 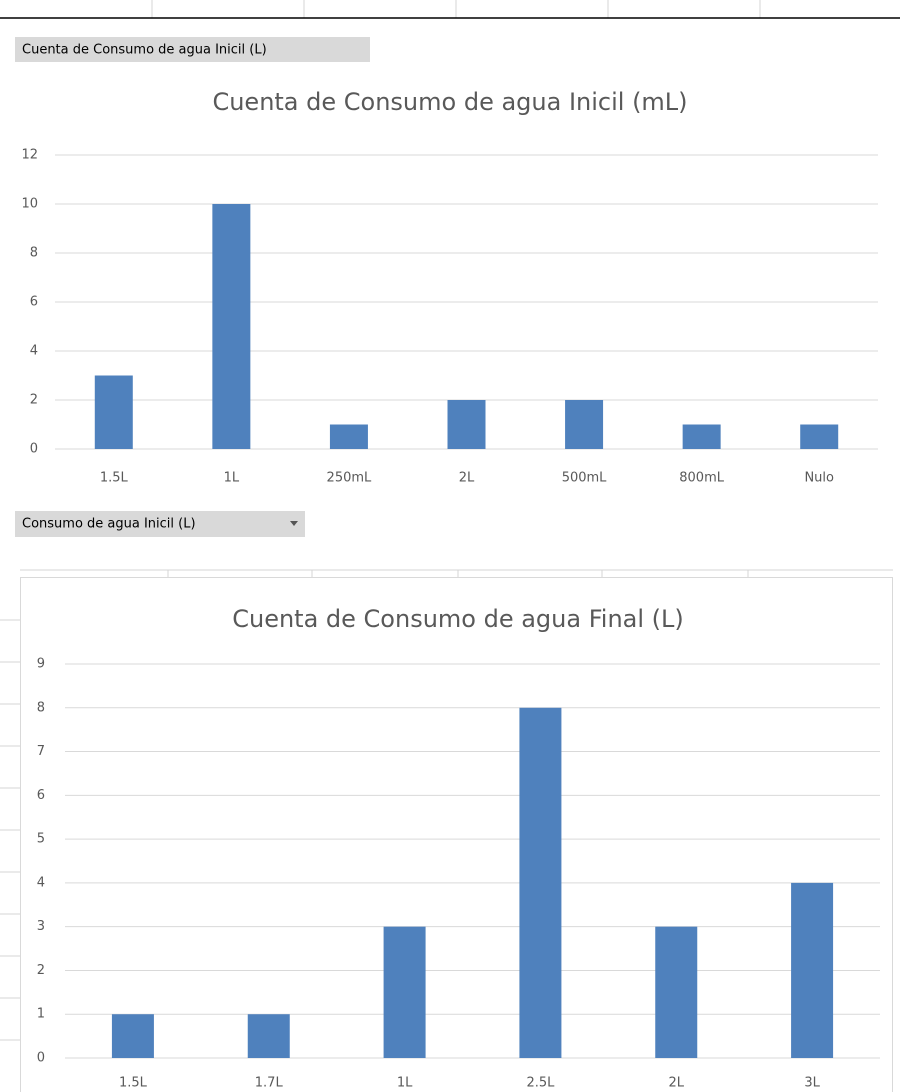 What do you see at coordinates (540, 1083) in the screenshot?
I see `x-tick-label: 2.5L` at bounding box center [540, 1083].